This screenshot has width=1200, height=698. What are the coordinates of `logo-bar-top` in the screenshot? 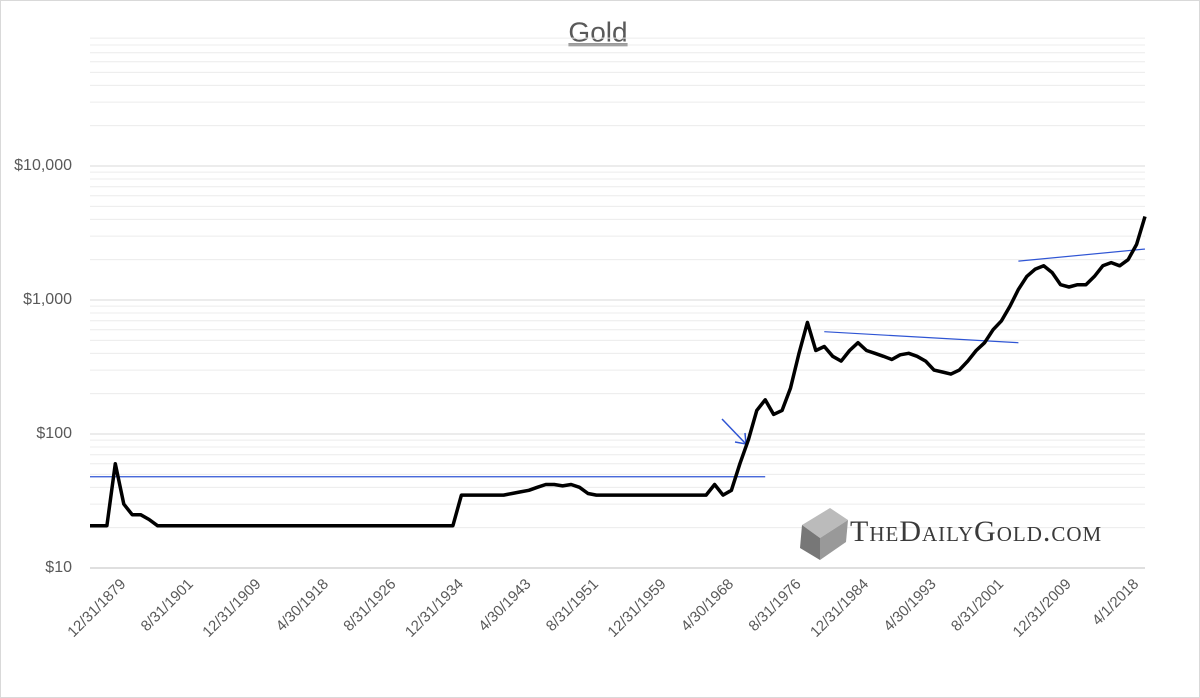 It's located at (825, 523).